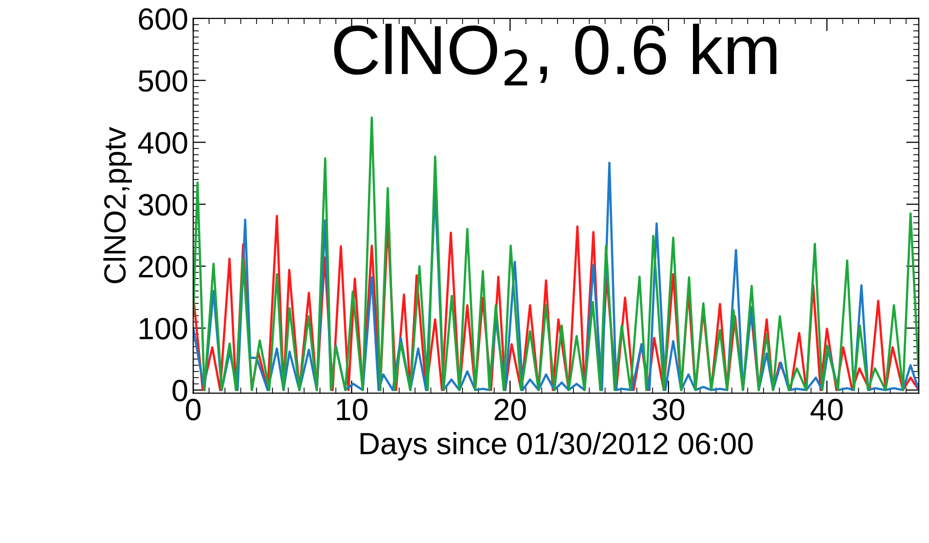 This screenshot has width=929, height=543. What do you see at coordinates (352, 409) in the screenshot?
I see `x-tick-label: 10` at bounding box center [352, 409].